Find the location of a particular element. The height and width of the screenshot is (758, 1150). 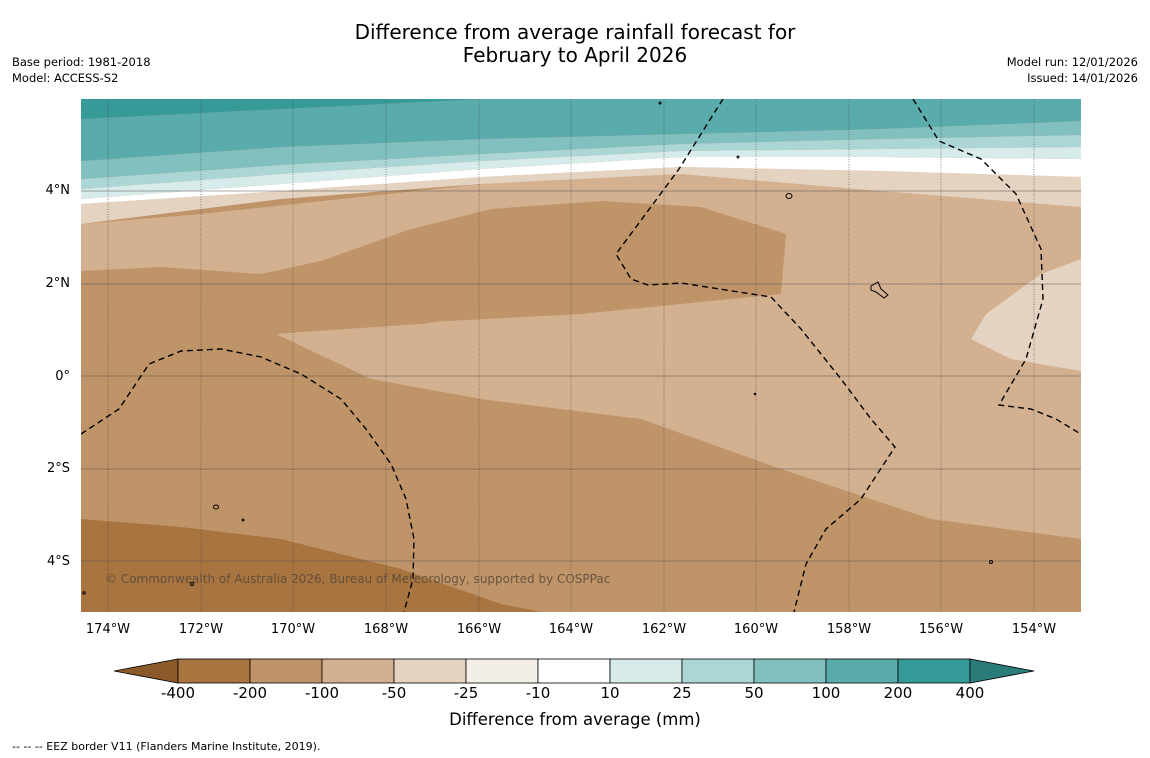

lat-label-4s: 4°S is located at coordinates (58, 561).